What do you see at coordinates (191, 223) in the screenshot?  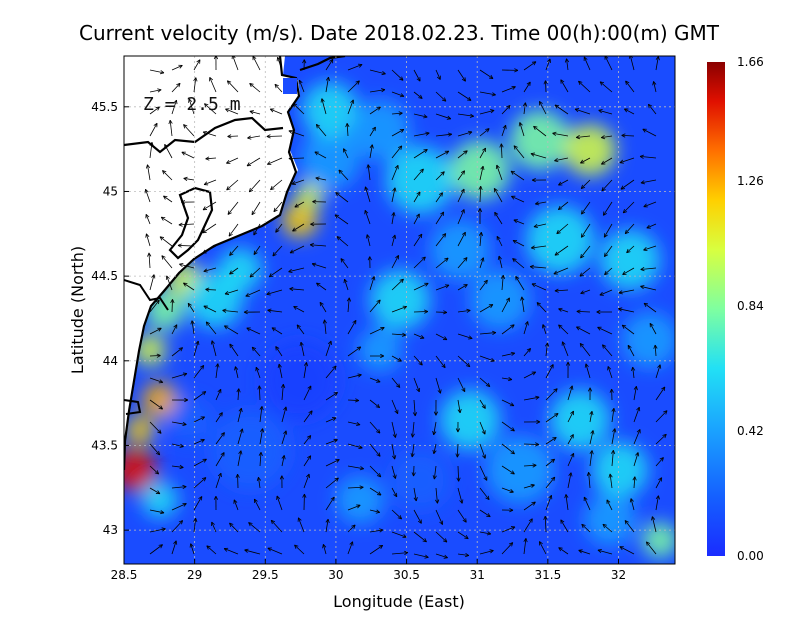 I see `lake-outline` at bounding box center [191, 223].